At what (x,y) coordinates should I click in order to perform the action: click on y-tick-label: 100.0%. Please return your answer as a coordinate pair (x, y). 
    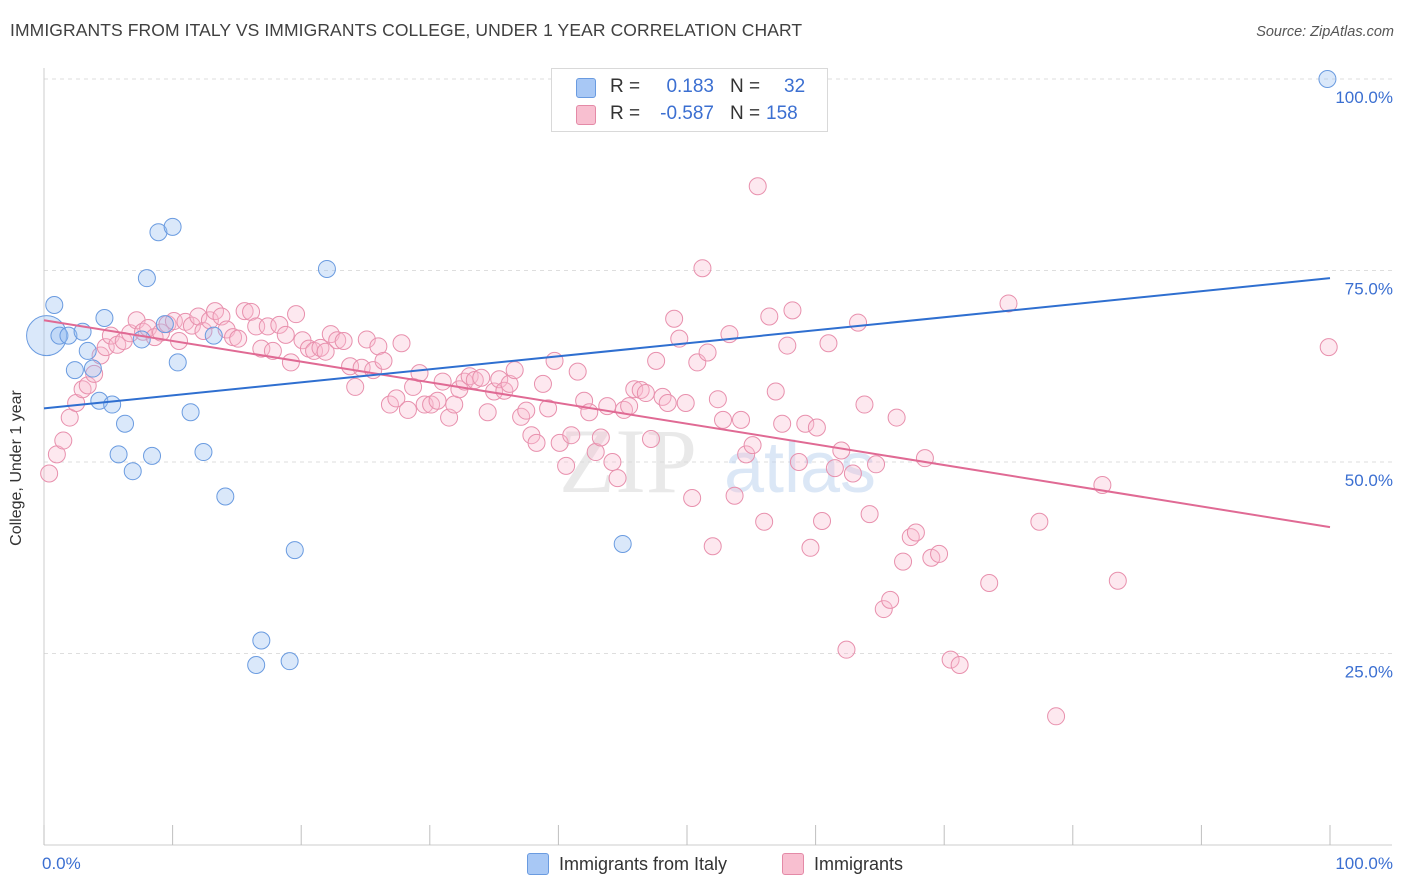
    Looking at the image, I should click on (1364, 97).